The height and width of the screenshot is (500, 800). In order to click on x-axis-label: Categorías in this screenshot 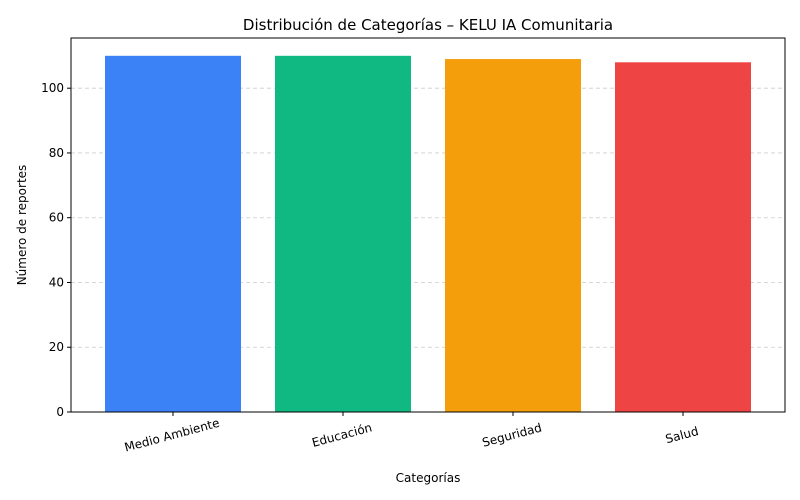, I will do `click(428, 478)`.